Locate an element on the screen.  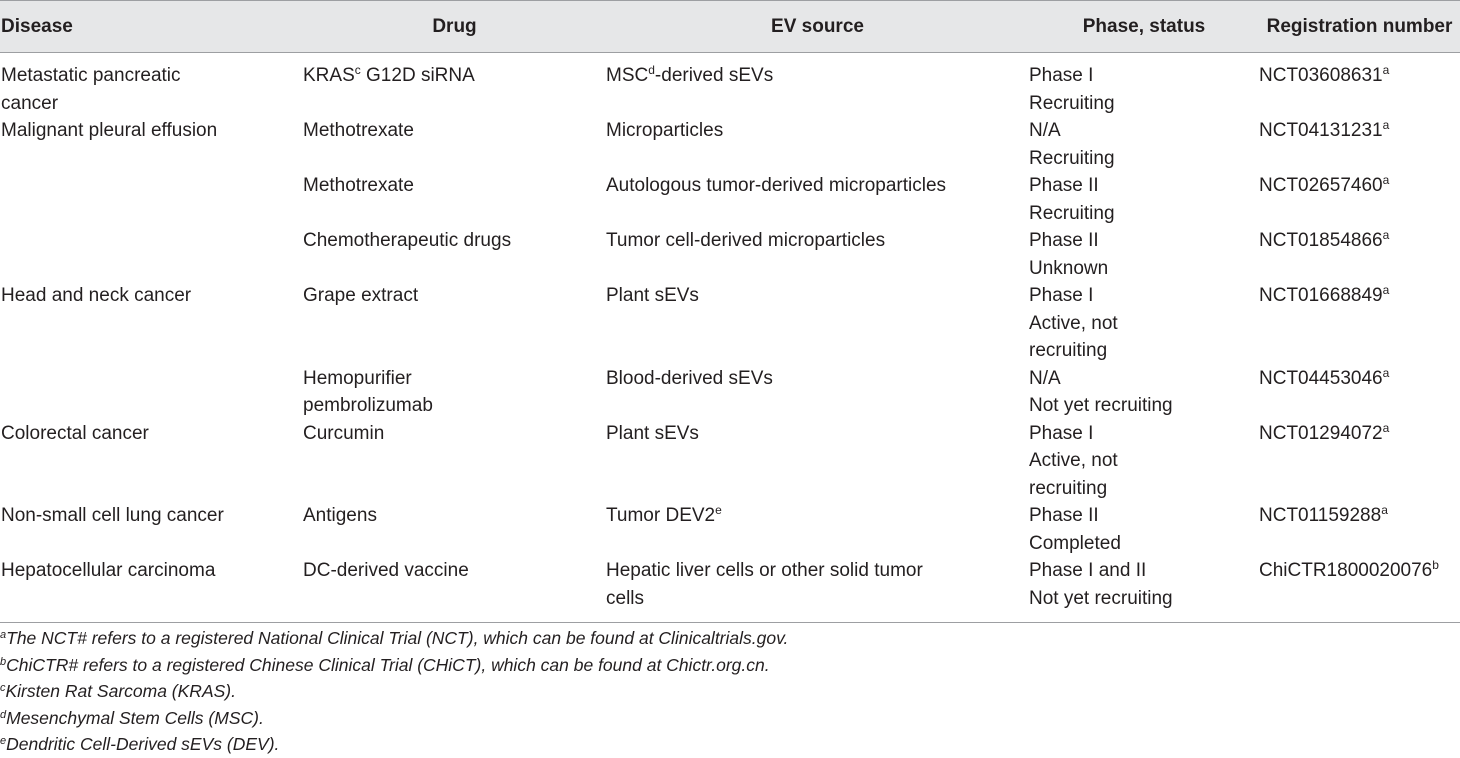
cell-registration-number: NCT03608631a is located at coordinates (1359, 85).